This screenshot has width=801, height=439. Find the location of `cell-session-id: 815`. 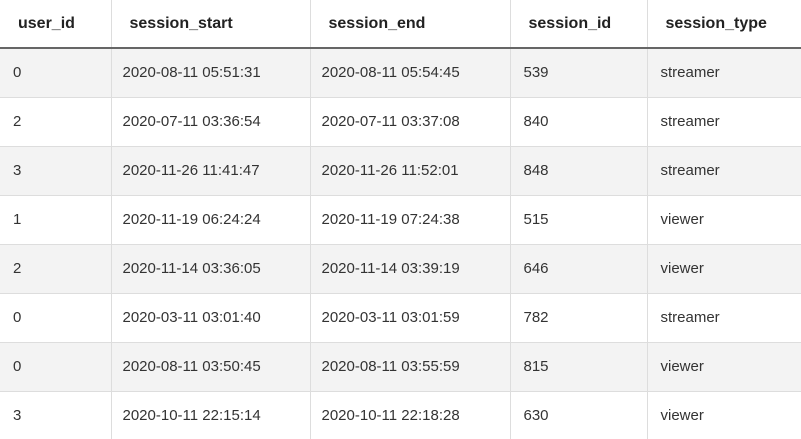

cell-session-id: 815 is located at coordinates (579, 367).